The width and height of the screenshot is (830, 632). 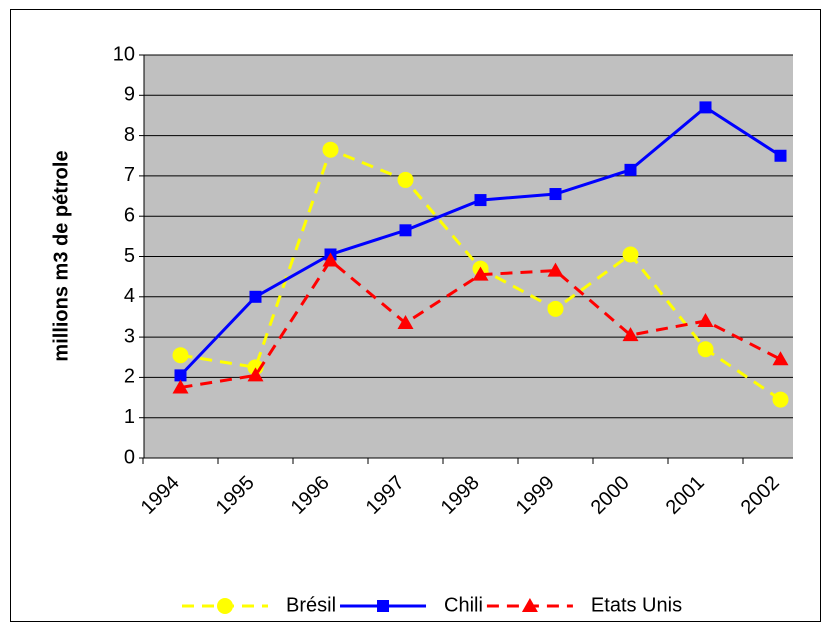 I want to click on legend-item: Chili, so click(x=411, y=605).